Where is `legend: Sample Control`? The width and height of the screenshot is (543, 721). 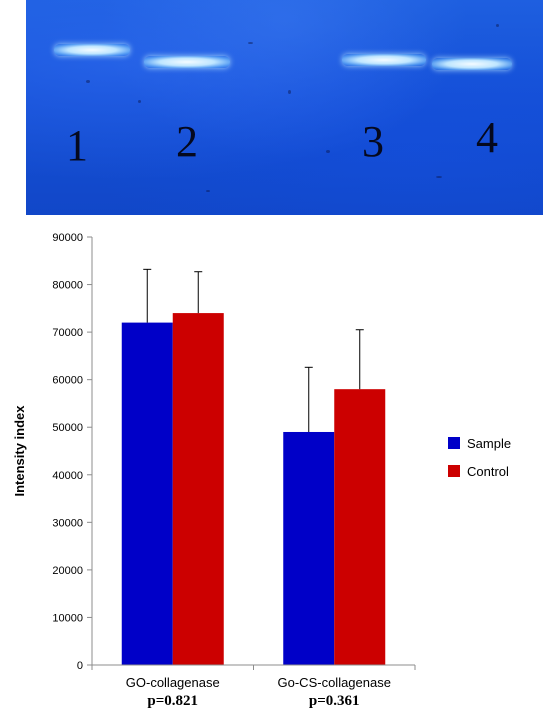
legend: Sample Control is located at coordinates (479, 457).